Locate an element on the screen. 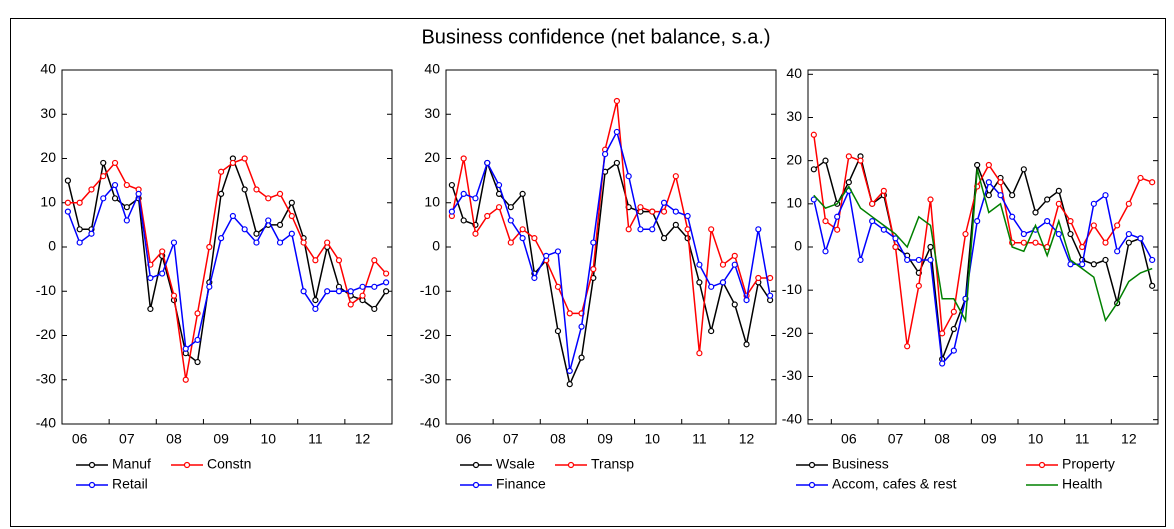 The image size is (1174, 529). x-tick-label: 12 is located at coordinates (1129, 439).